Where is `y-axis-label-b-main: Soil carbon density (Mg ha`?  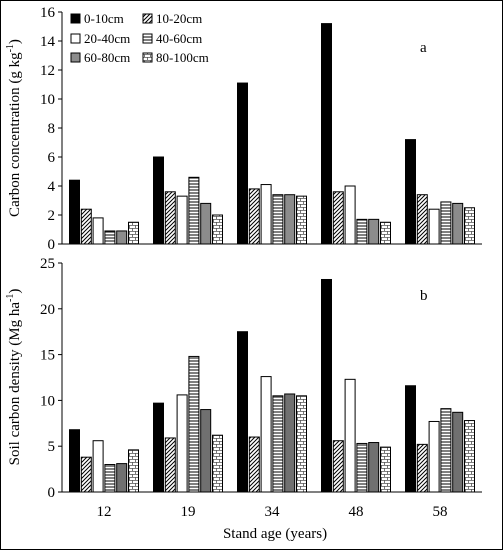 y-axis-label-b-main: Soil carbon density (Mg ha is located at coordinates (15, 384).